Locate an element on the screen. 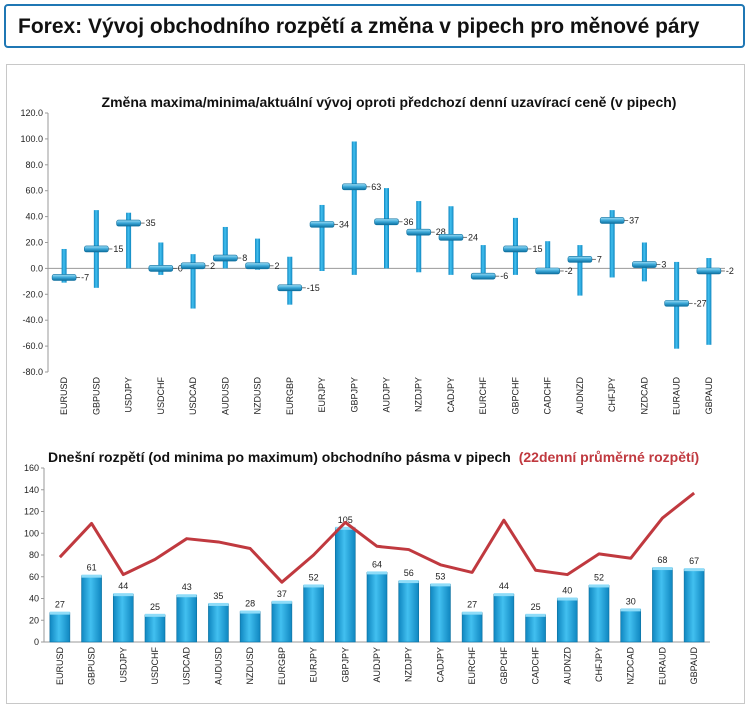 This screenshot has height=709, width=753. chart2-x-tick-label: CADJPY is located at coordinates (440, 665).